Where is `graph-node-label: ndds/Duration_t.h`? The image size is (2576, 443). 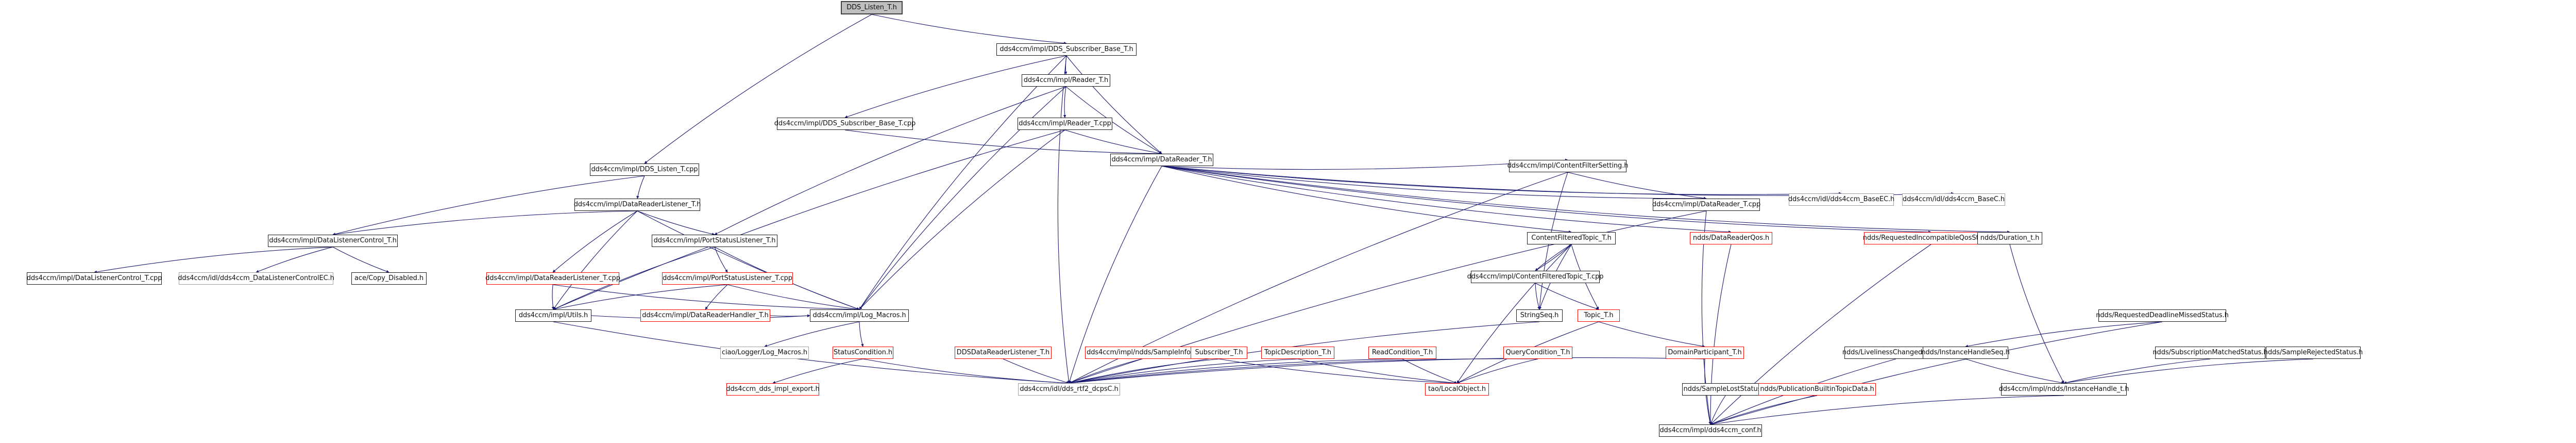 graph-node-label: ndds/Duration_t.h is located at coordinates (2010, 238).